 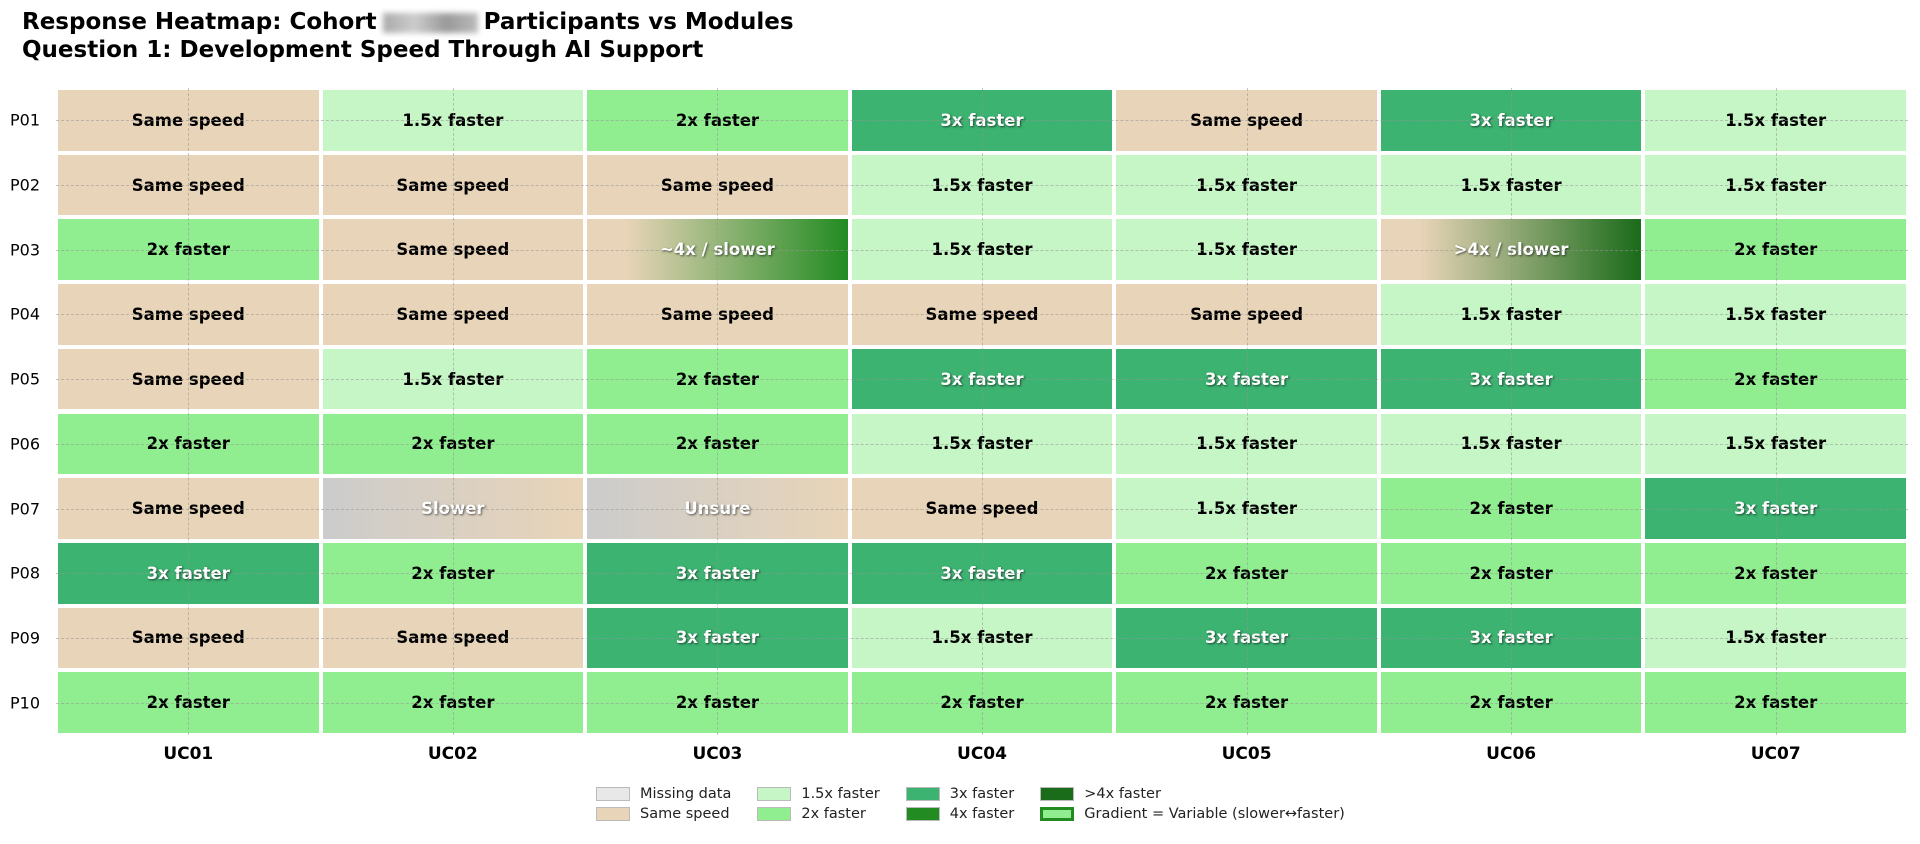 What do you see at coordinates (25, 509) in the screenshot?
I see `row-label: P07` at bounding box center [25, 509].